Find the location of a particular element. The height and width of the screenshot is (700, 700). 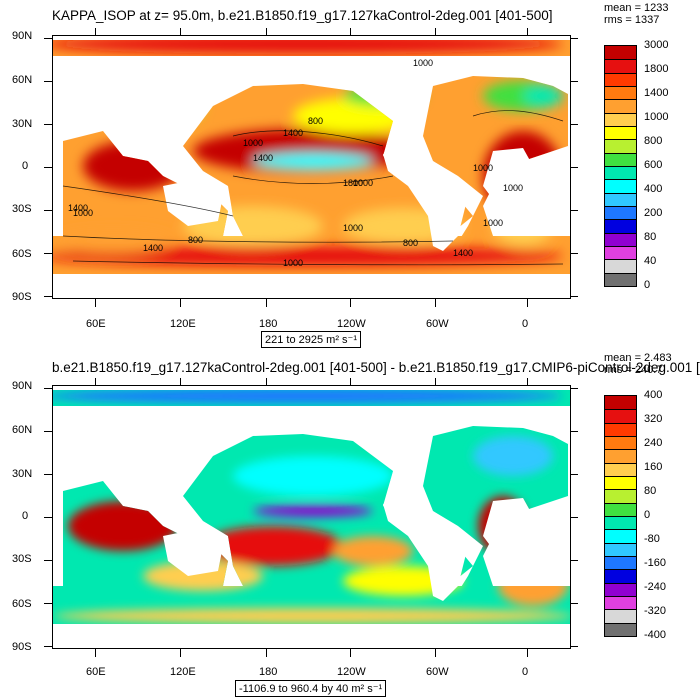

lat-label-60n-bottom: 60N is located at coordinates (22, 430).